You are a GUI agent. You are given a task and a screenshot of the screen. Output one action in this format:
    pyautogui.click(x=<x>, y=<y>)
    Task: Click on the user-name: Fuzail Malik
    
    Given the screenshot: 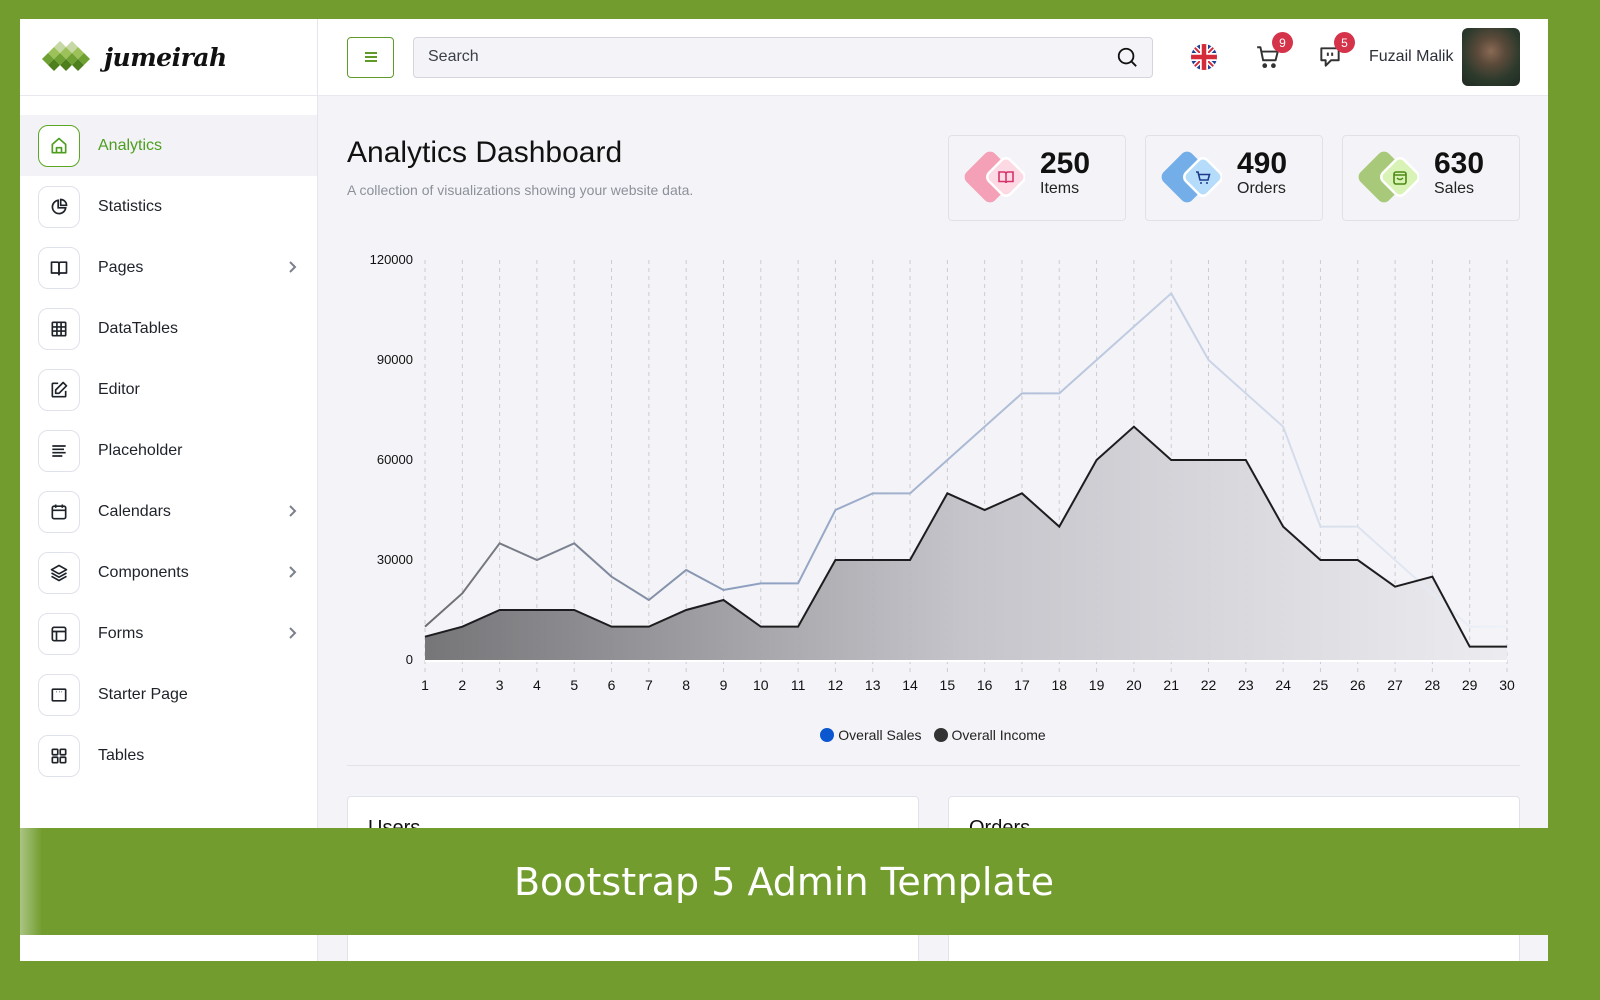 What is the action you would take?
    pyautogui.click(x=1411, y=56)
    